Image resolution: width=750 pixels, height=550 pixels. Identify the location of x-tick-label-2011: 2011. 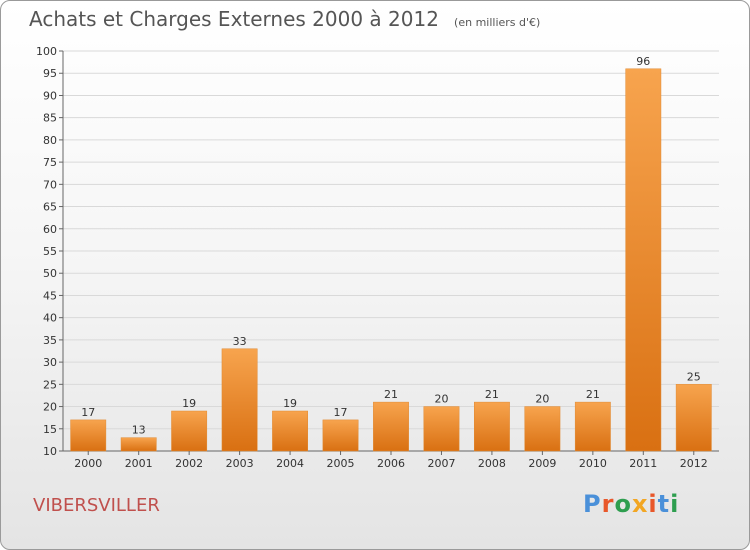
(643, 463).